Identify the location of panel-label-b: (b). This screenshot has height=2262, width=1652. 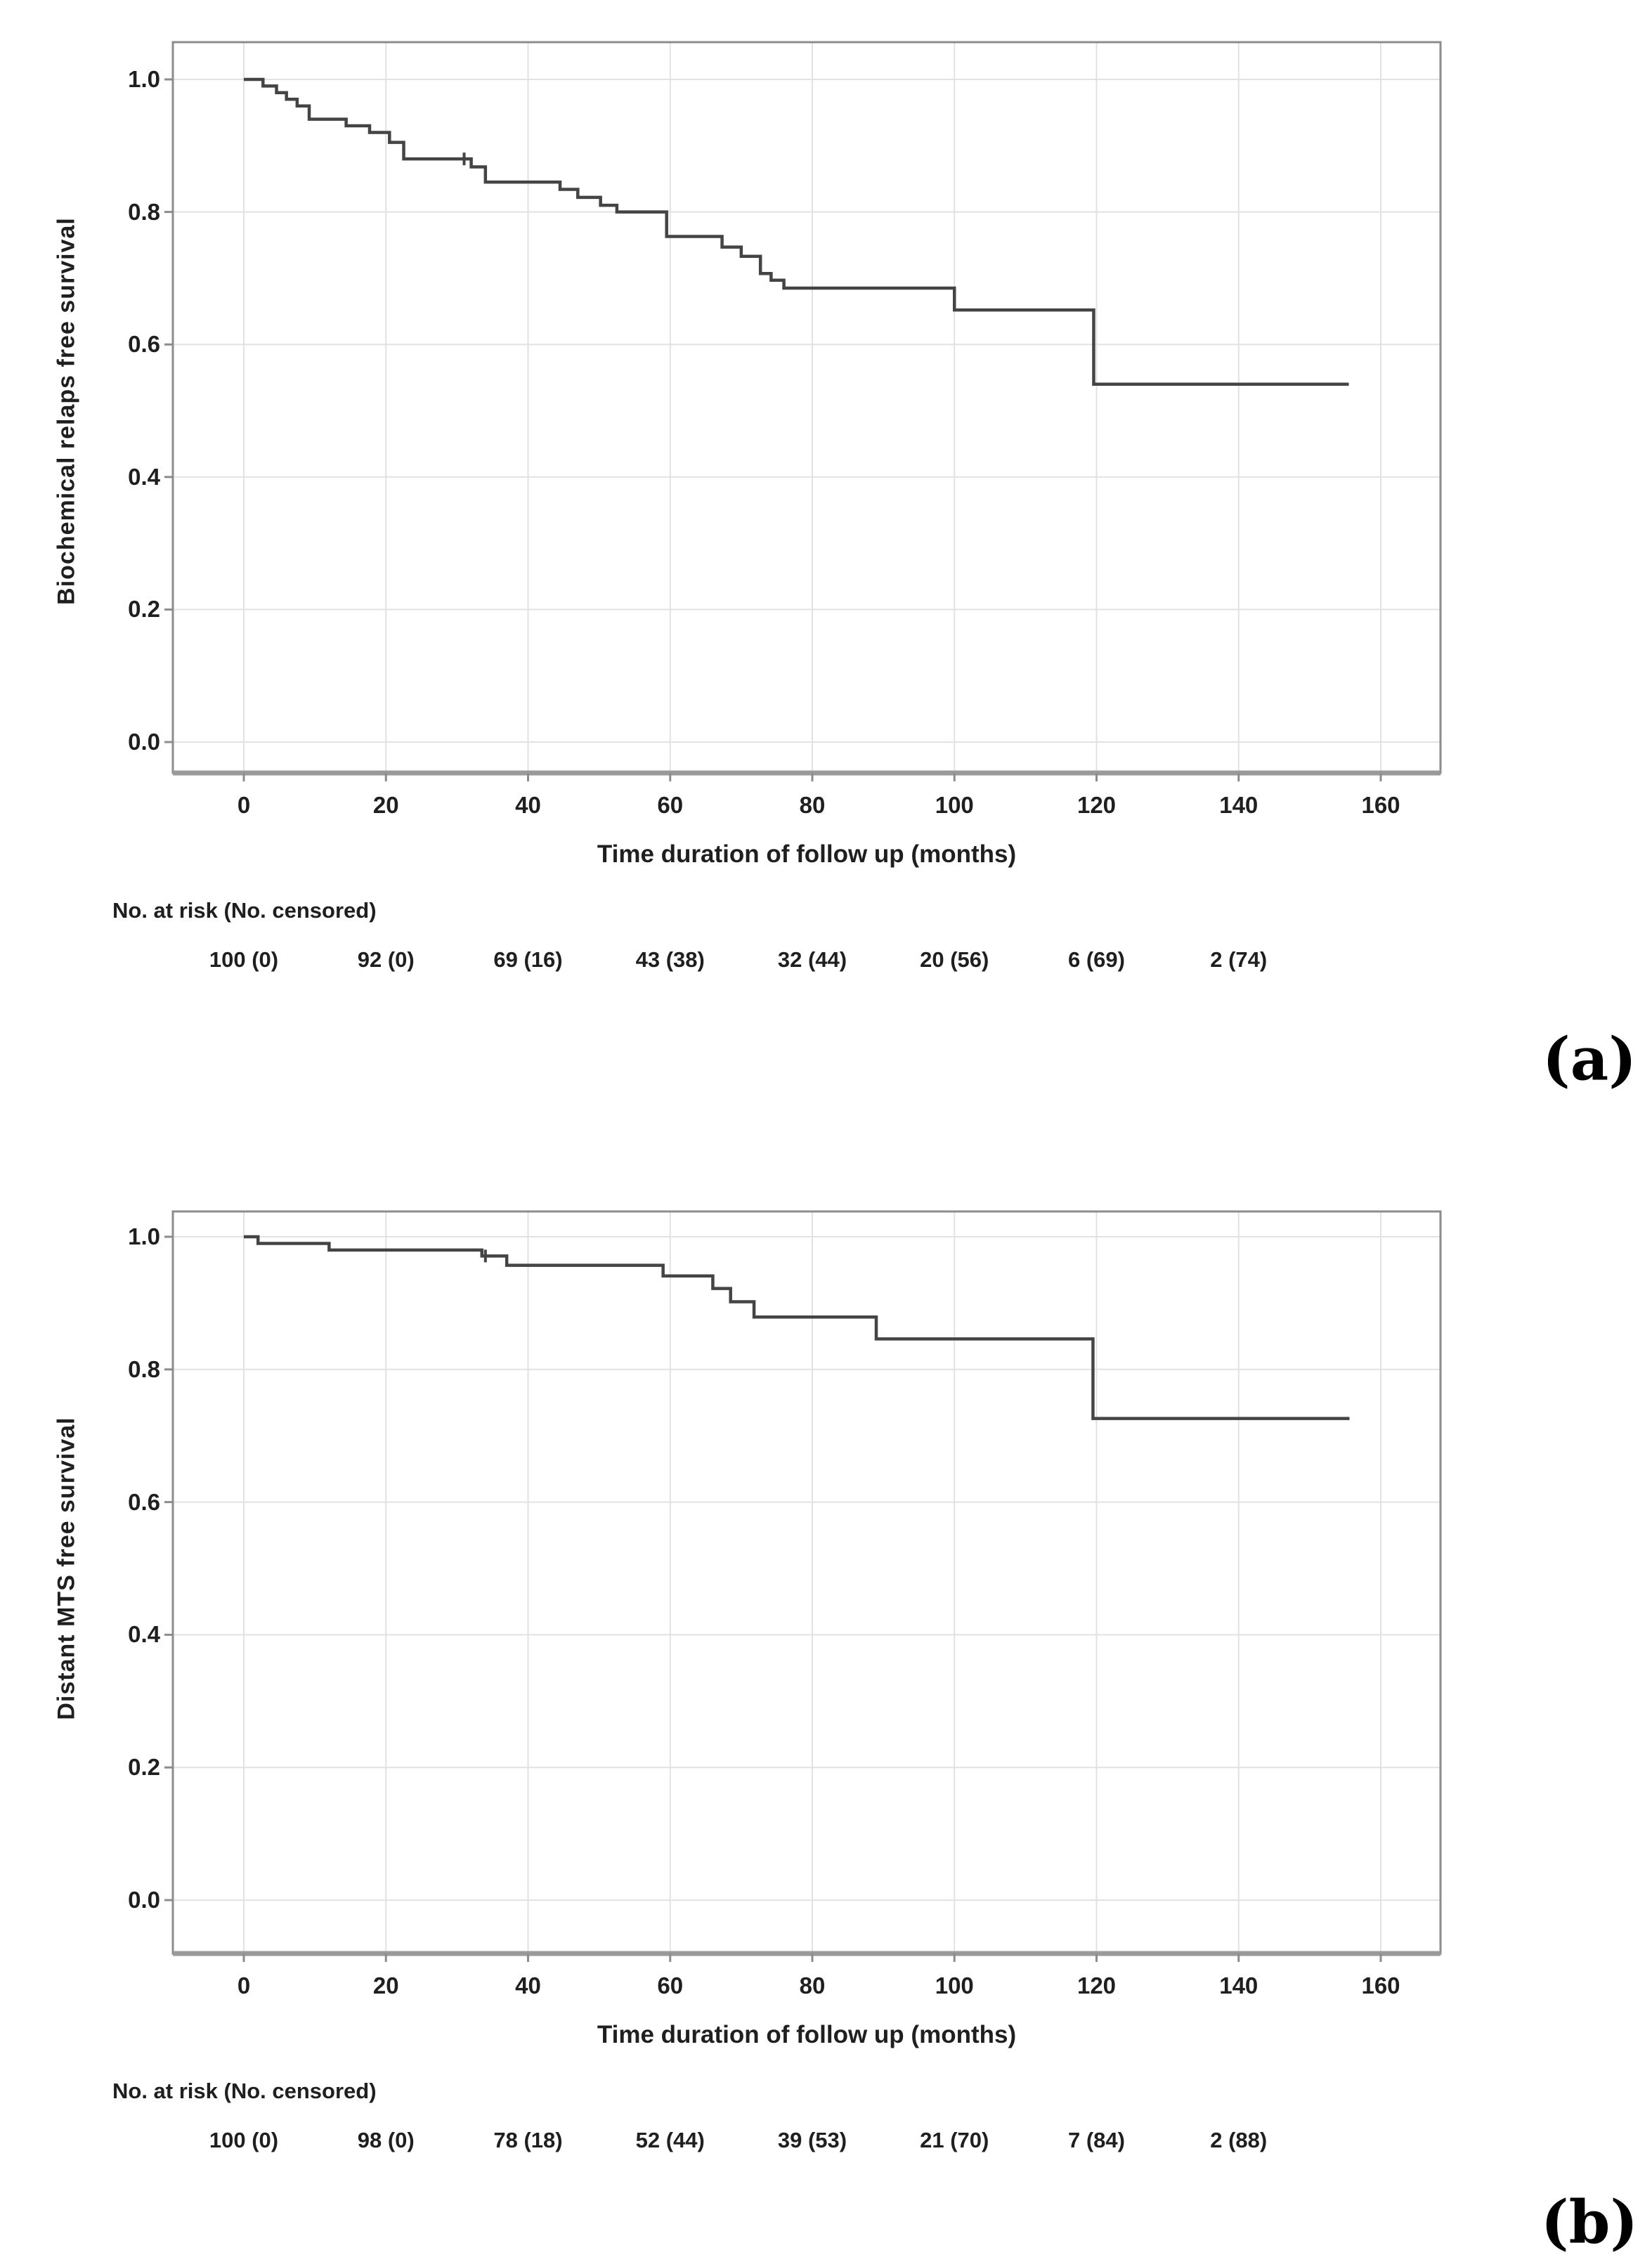
(1589, 2222).